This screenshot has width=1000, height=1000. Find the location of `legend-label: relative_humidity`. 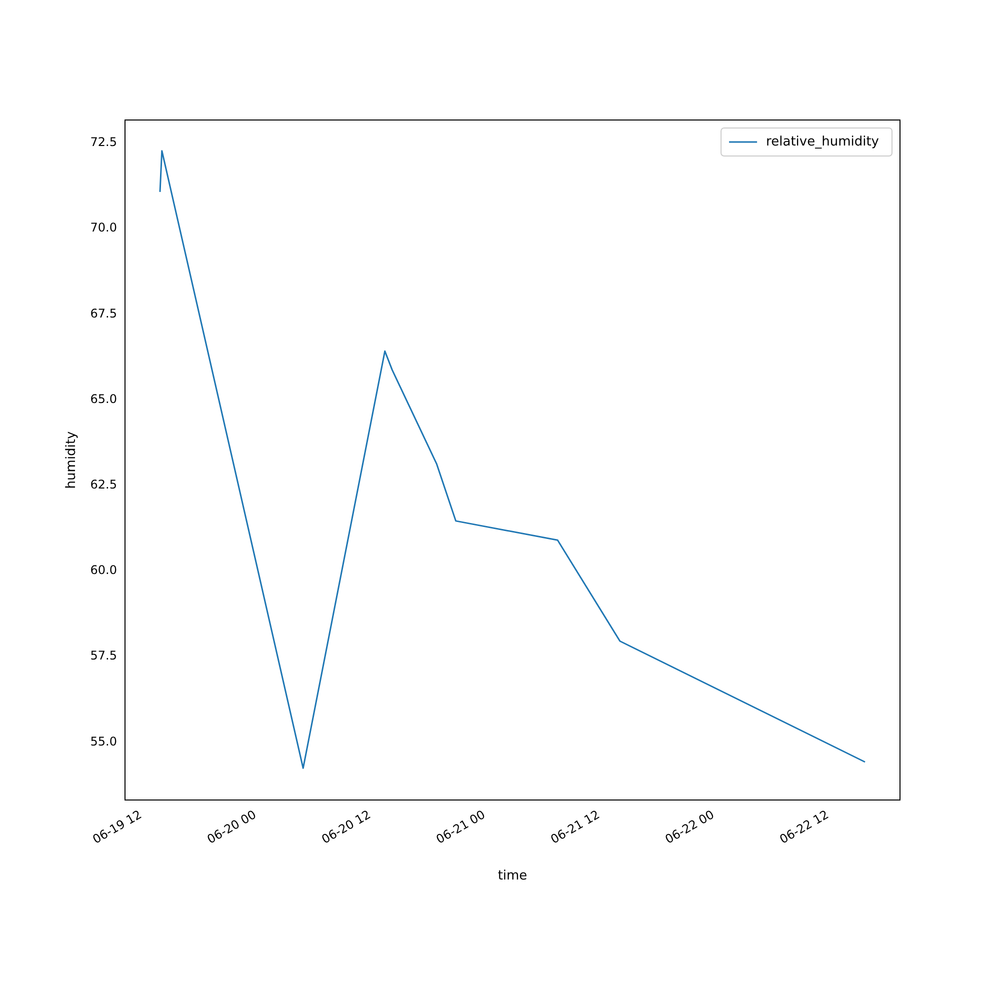

legend-label: relative_humidity is located at coordinates (823, 142).